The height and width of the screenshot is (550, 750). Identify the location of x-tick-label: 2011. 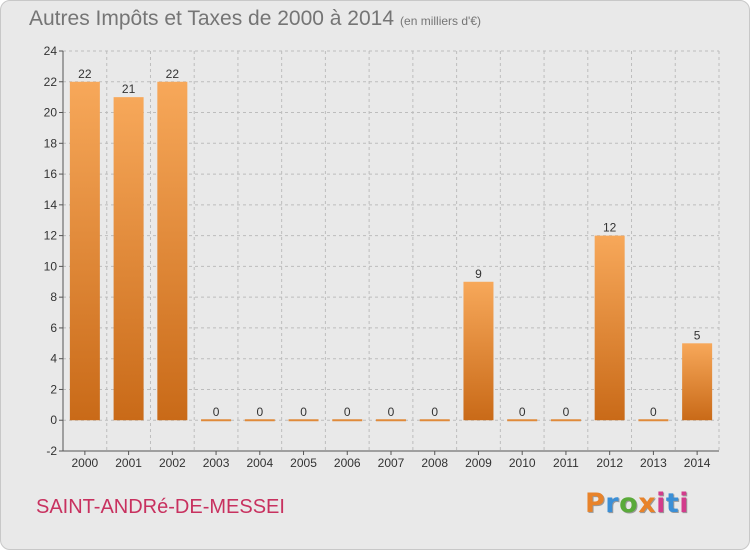
(566, 463).